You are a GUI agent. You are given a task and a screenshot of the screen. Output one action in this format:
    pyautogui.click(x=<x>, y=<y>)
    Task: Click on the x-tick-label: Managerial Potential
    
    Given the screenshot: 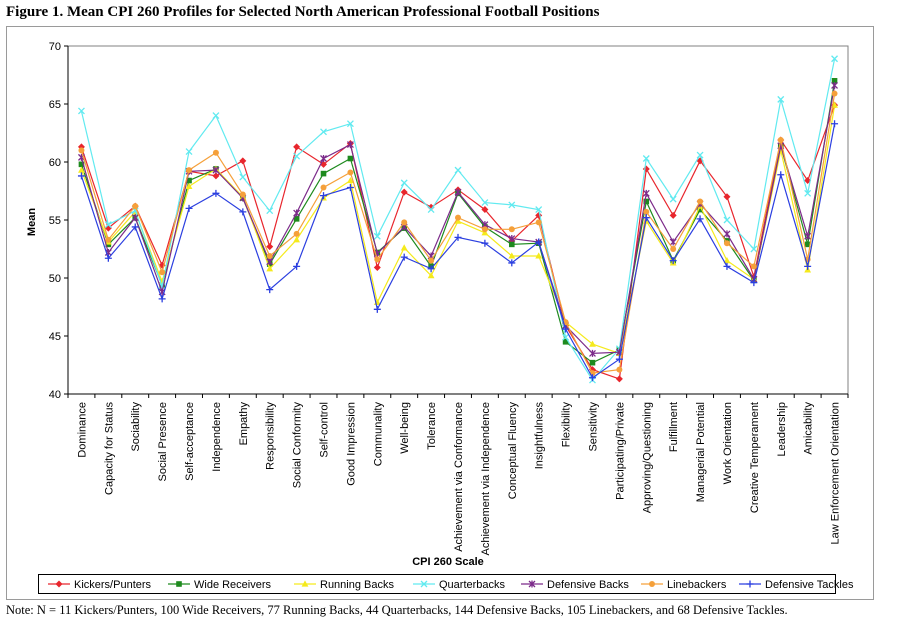 What is the action you would take?
    pyautogui.click(x=701, y=452)
    